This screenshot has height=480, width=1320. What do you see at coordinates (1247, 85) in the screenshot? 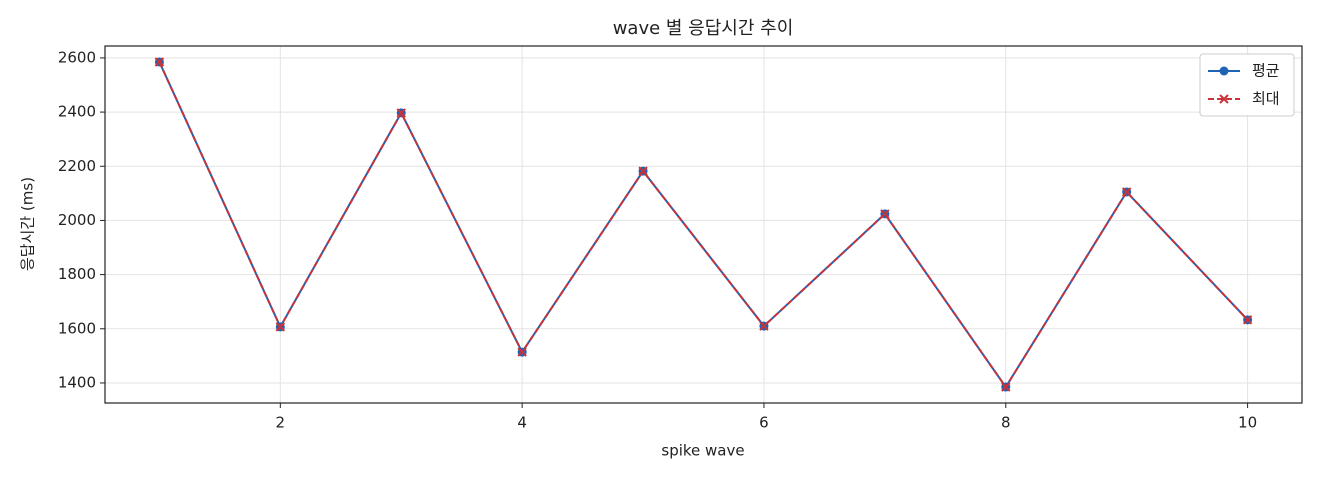
I see `legend-box` at bounding box center [1247, 85].